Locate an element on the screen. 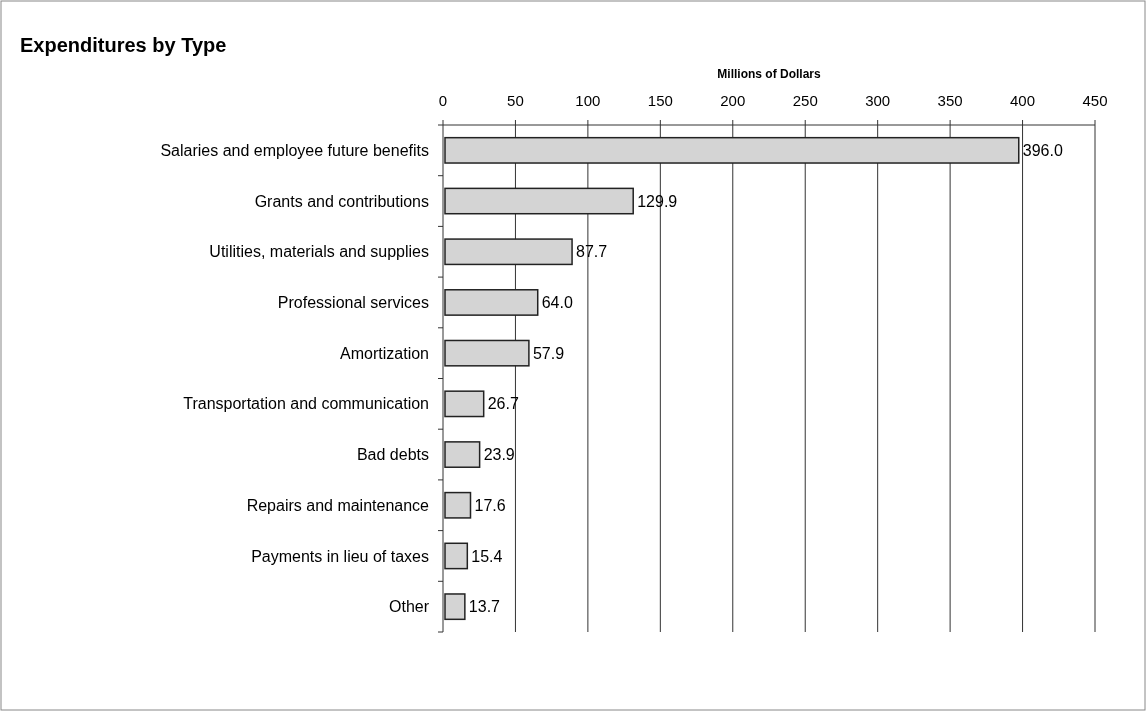 The width and height of the screenshot is (1146, 715). x-tick-label: 50 is located at coordinates (515, 100).